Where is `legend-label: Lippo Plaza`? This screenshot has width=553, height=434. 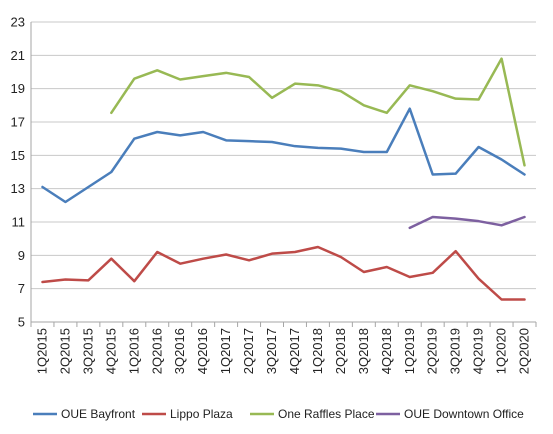
legend-label: Lippo Plaza is located at coordinates (201, 414).